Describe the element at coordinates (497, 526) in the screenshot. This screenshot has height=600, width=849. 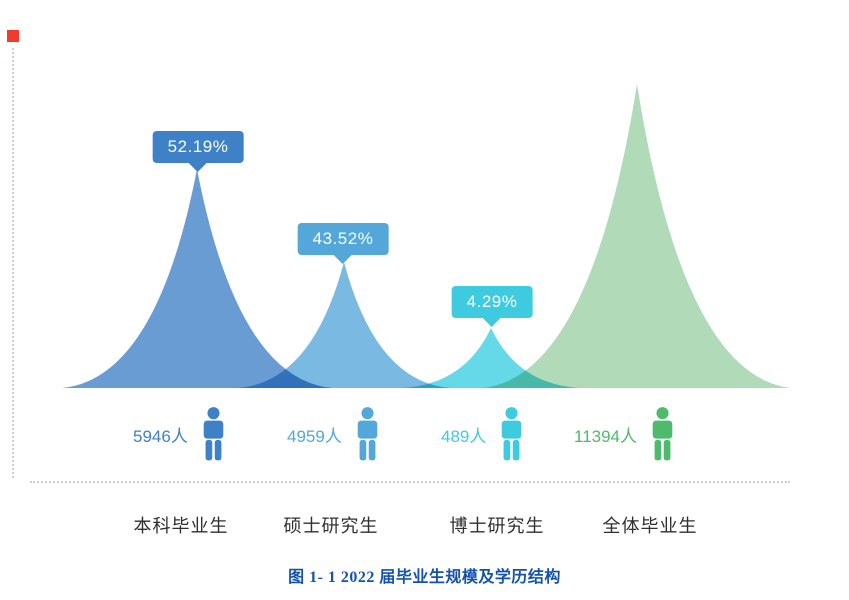
I see `category-label-doctor: 博士研究生` at that location.